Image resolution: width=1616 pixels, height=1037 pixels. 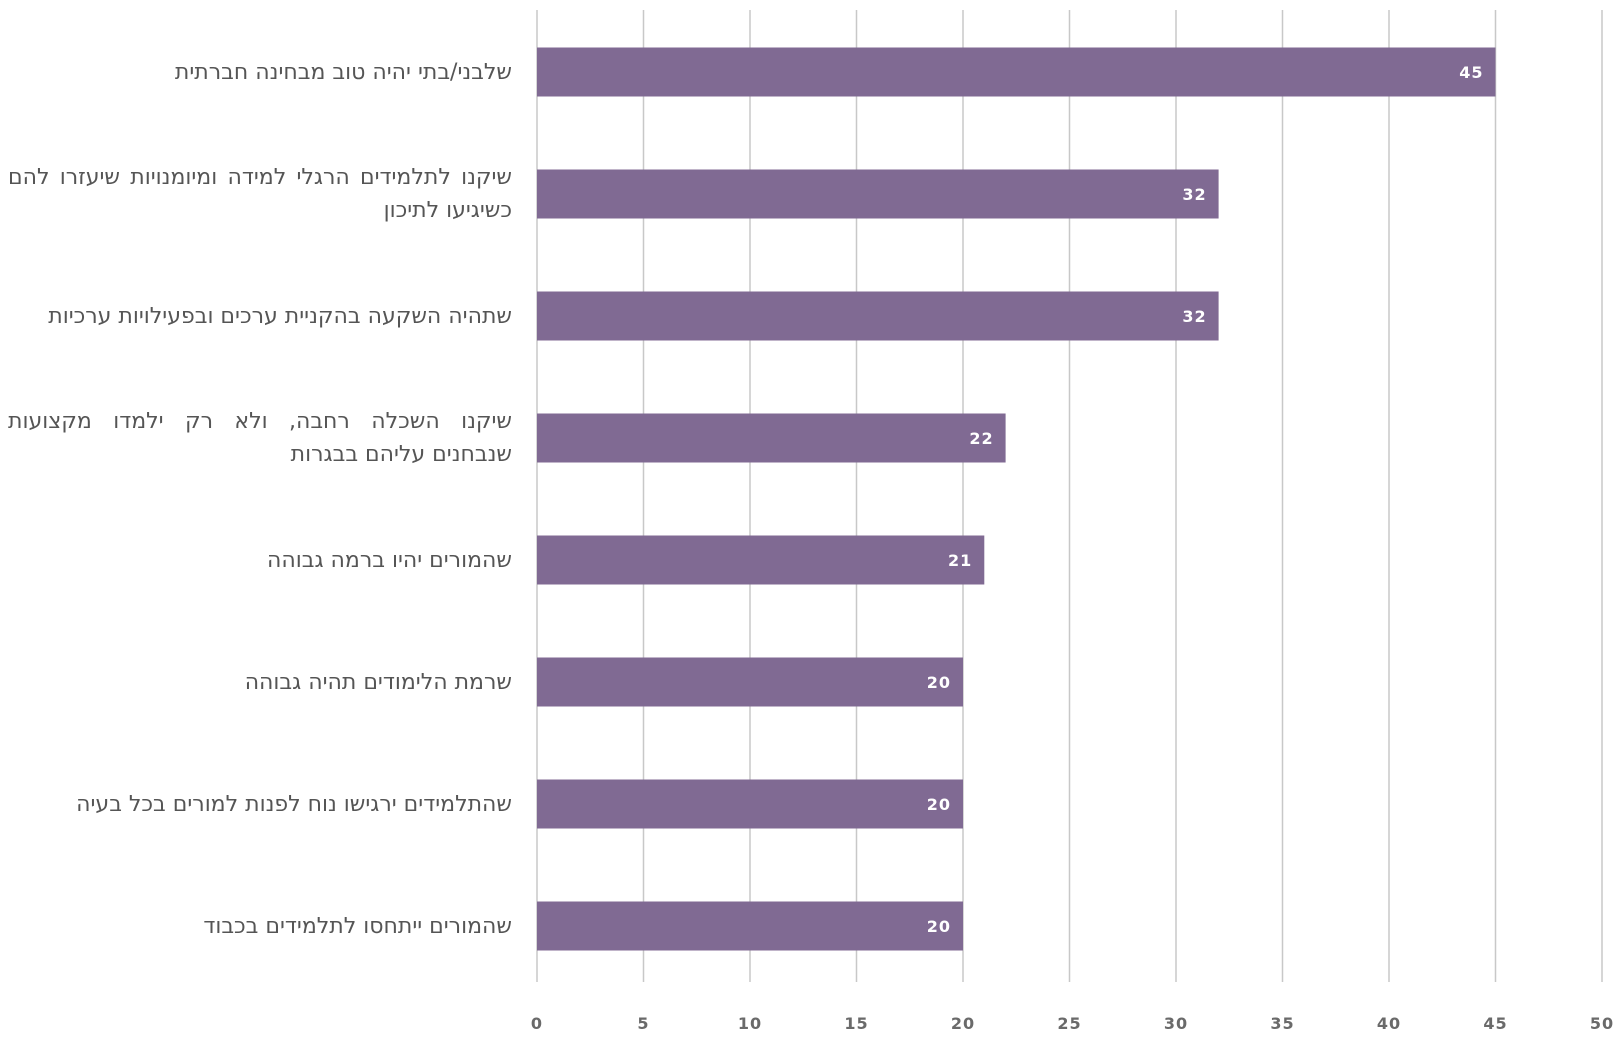 What do you see at coordinates (1389, 1023) in the screenshot?
I see `x-tick-label: 40` at bounding box center [1389, 1023].